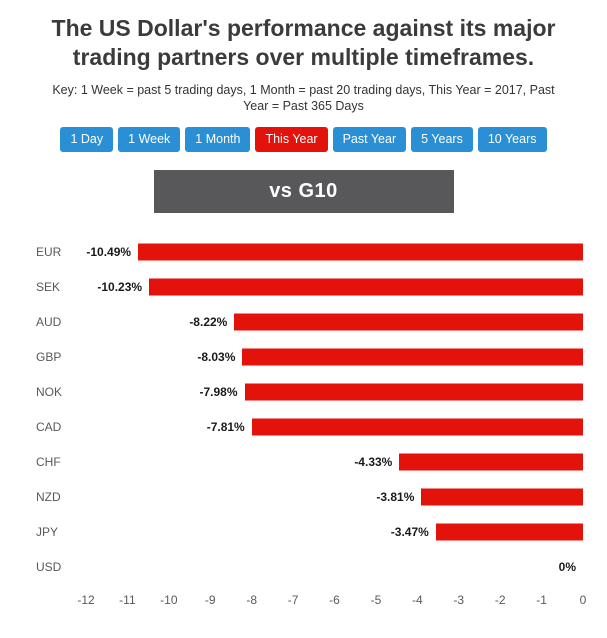 The image size is (607, 638). I want to click on bar-row: EUR -10.49%, so click(303, 252).